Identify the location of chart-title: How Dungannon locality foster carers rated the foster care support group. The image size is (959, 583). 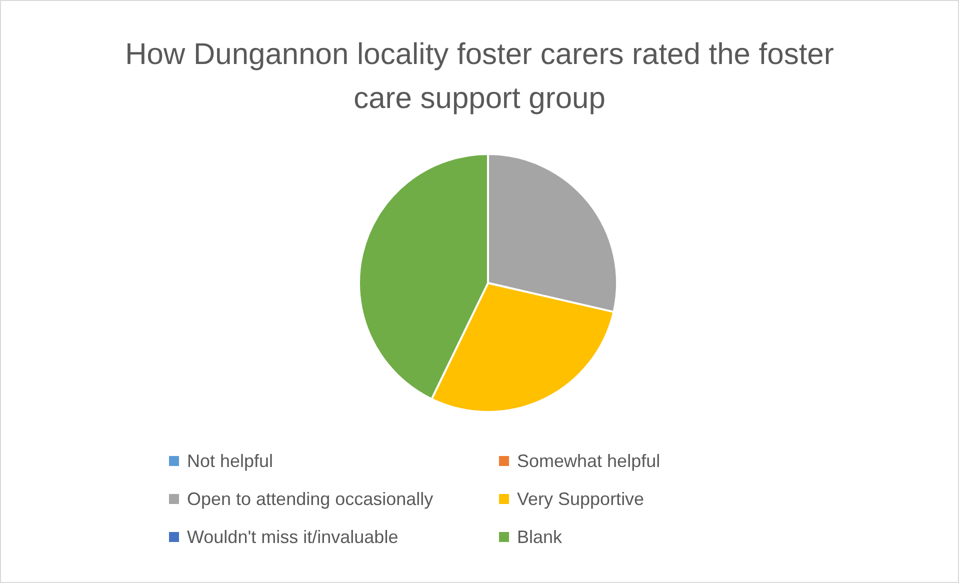
(479, 77).